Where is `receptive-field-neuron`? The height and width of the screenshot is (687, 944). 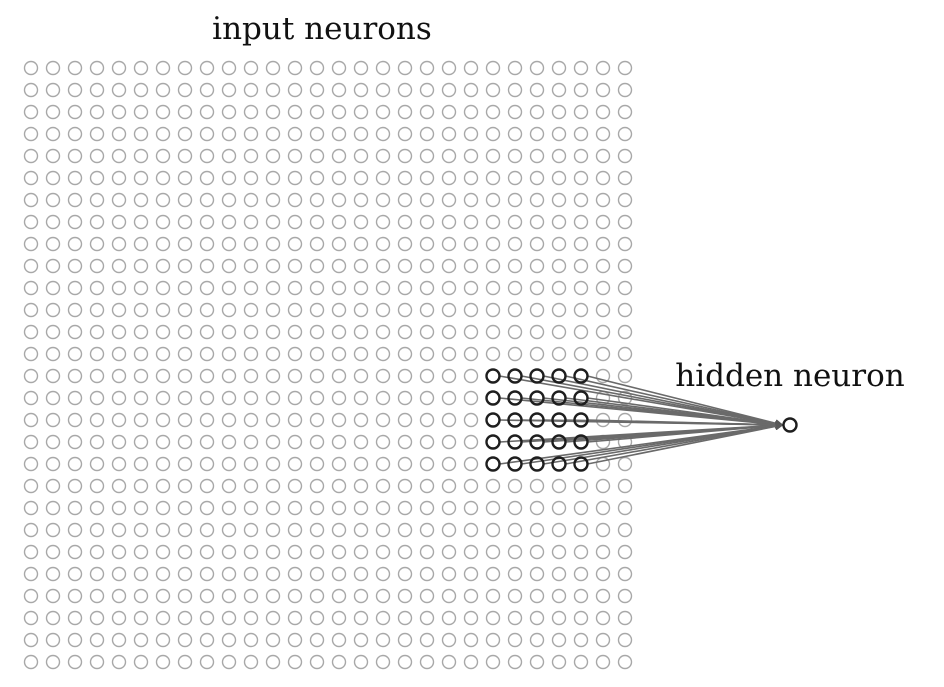 receptive-field-neuron is located at coordinates (515, 464).